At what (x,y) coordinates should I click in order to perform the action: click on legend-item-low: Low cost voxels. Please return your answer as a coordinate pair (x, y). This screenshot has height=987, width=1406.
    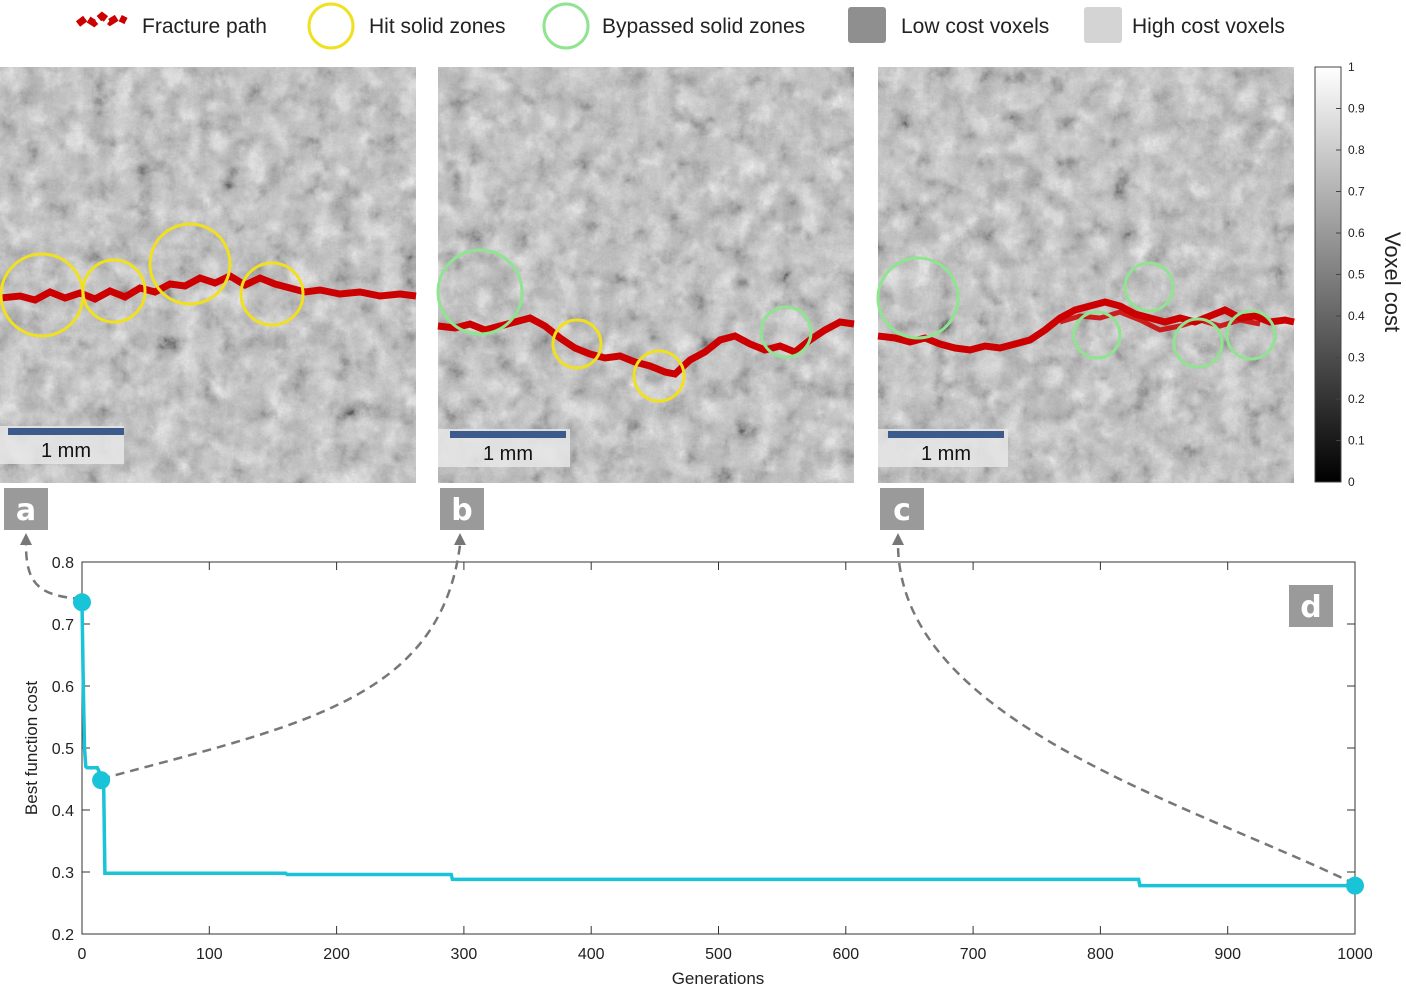
    Looking at the image, I should click on (948, 25).